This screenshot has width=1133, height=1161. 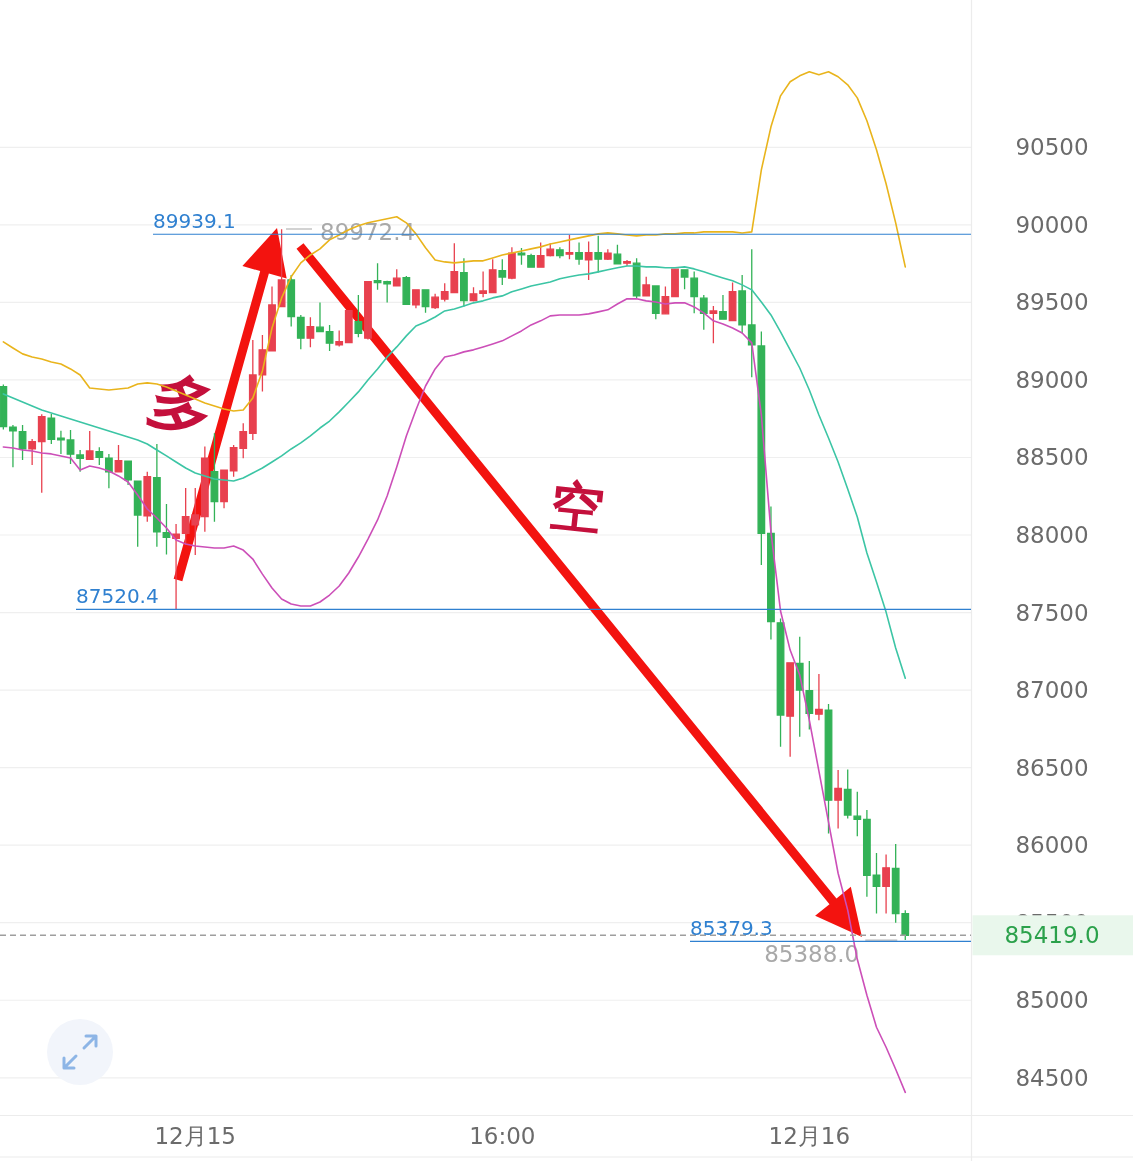 I want to click on annotation: 多, so click(x=183, y=405).